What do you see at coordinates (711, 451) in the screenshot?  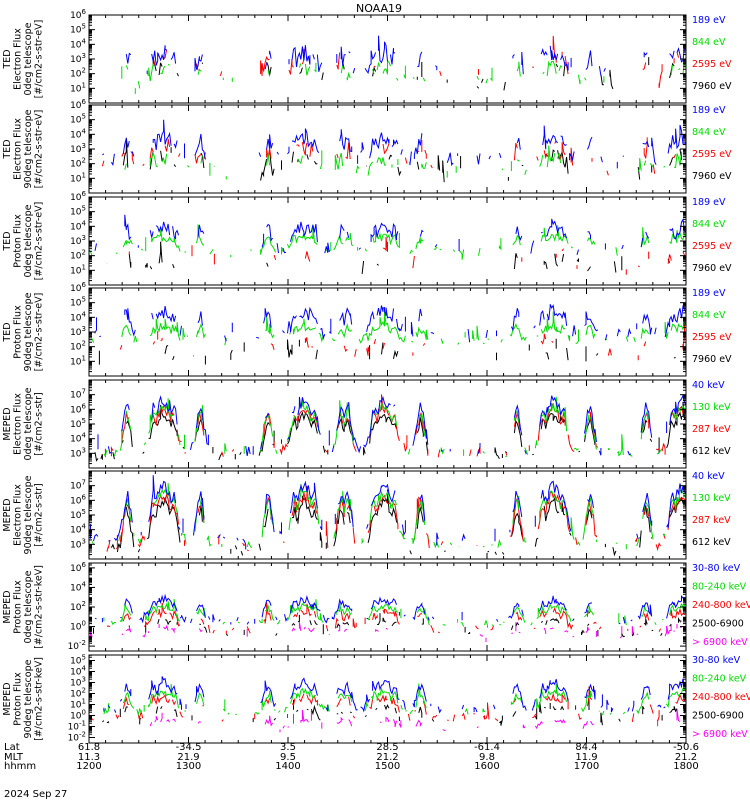 I see `legend-entry: 612 keV` at bounding box center [711, 451].